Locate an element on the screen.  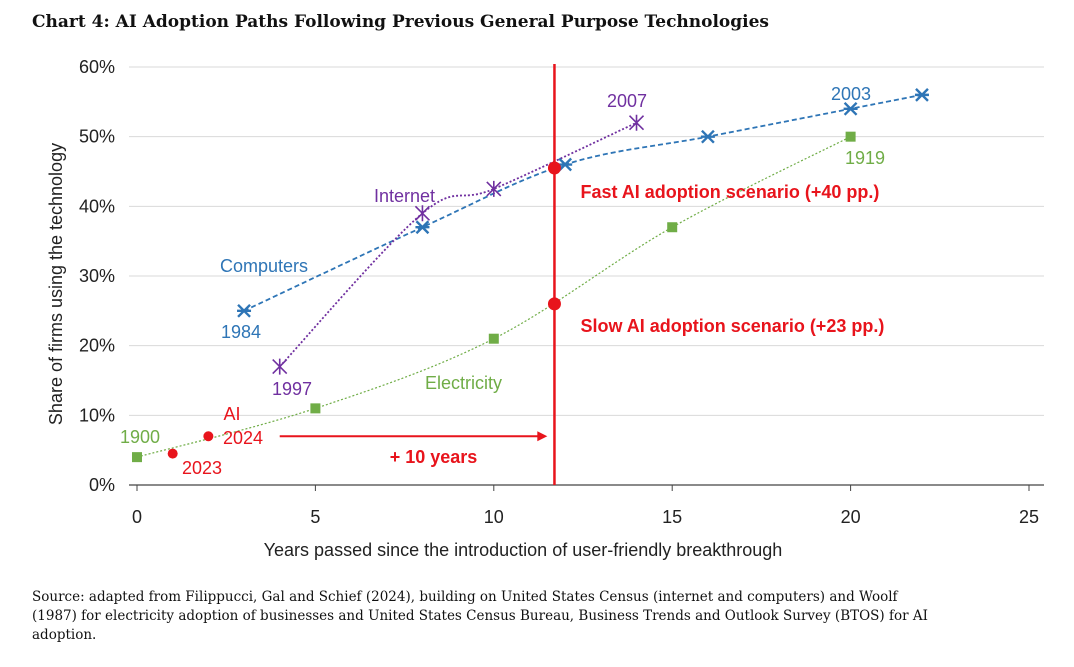
y-tick-label: 60% is located at coordinates (97, 67).